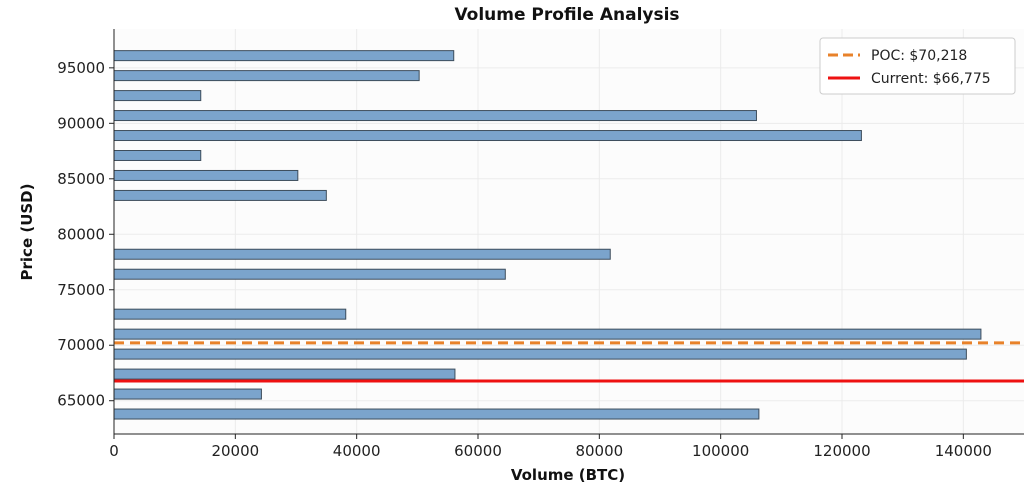 This screenshot has width=1024, height=489. Describe the element at coordinates (81, 234) in the screenshot. I see `y-tick-label: 80000` at that location.